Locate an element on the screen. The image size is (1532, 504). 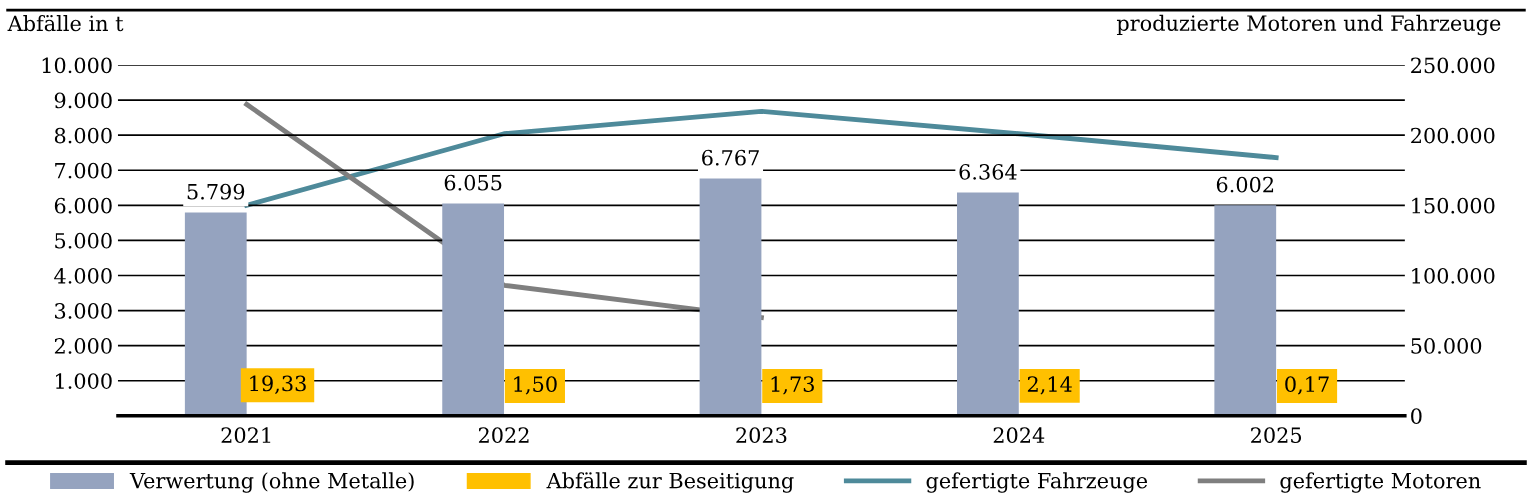
x-tick-label: 2024 is located at coordinates (1019, 435).